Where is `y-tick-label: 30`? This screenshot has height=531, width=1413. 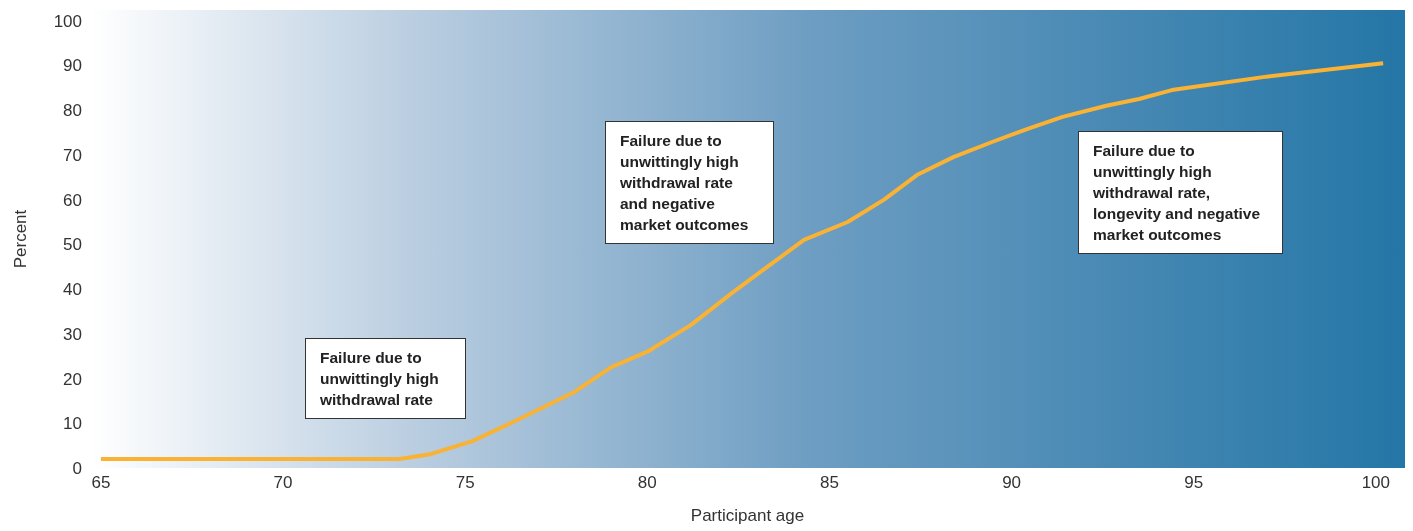
y-tick-label: 30 is located at coordinates (72, 334).